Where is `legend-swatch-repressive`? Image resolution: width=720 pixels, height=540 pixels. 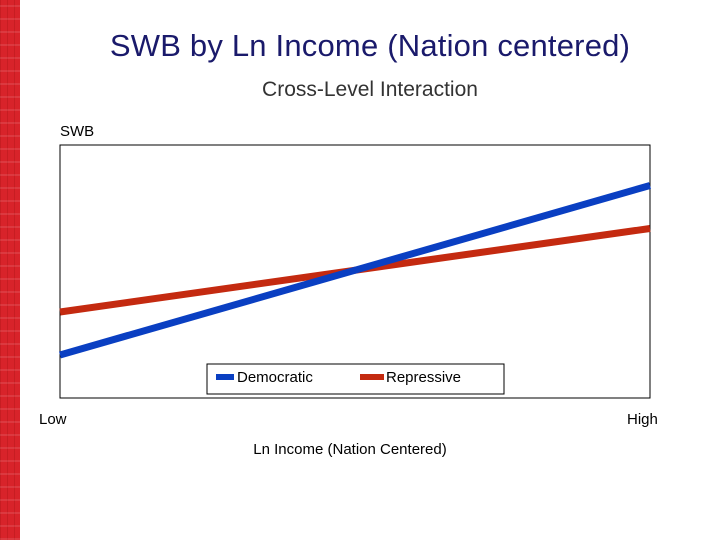 legend-swatch-repressive is located at coordinates (372, 377).